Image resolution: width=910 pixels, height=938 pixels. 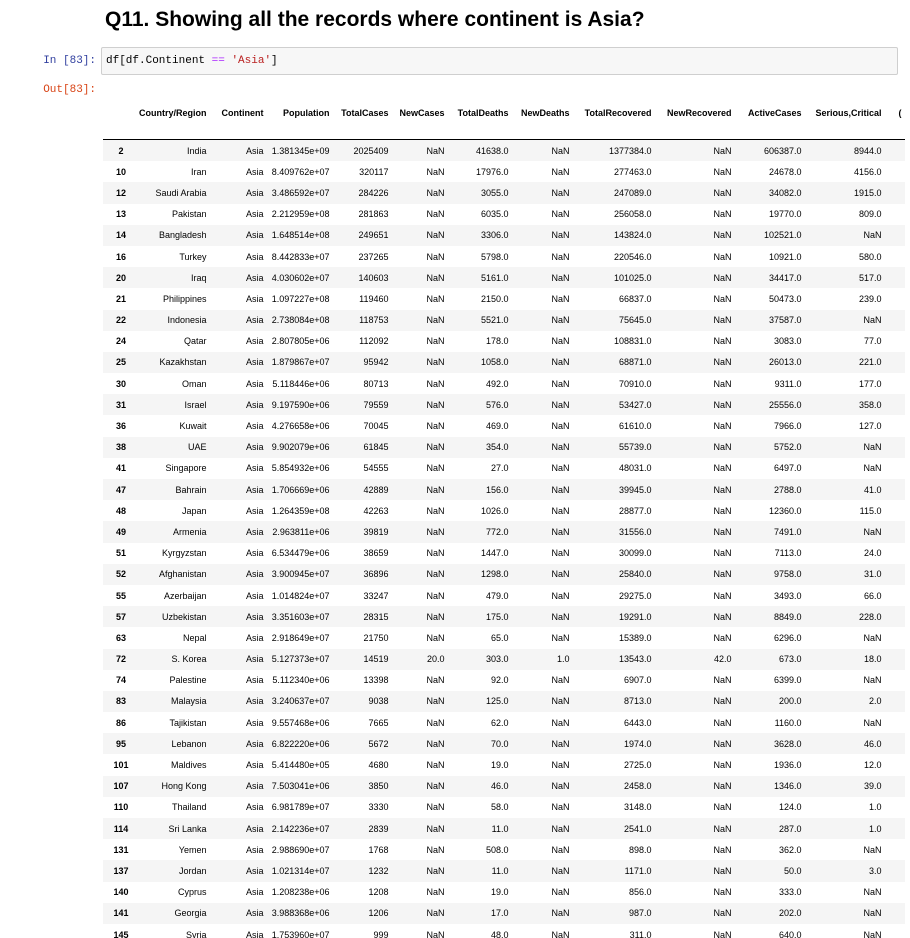 What do you see at coordinates (499, 807) in the screenshot?
I see `table-cell: 58.0` at bounding box center [499, 807].